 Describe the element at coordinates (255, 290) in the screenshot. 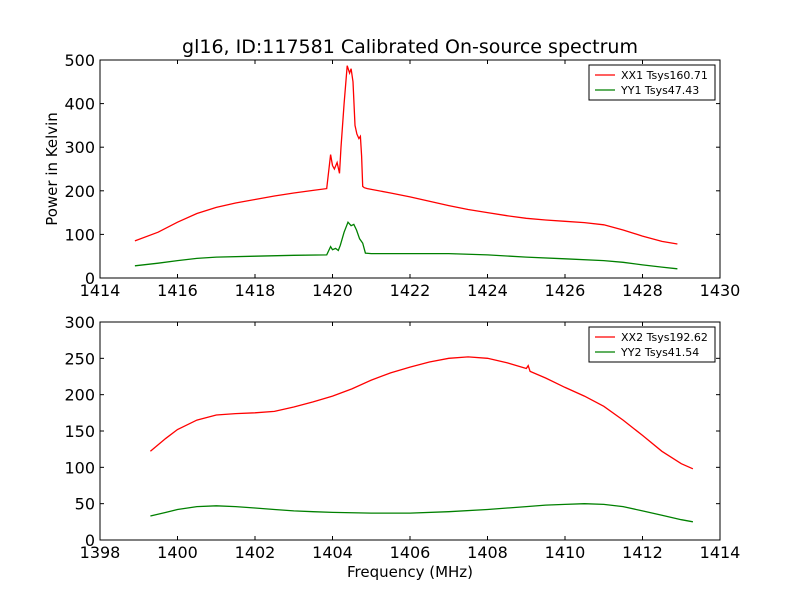

I see `x-tick-label: 1418` at that location.